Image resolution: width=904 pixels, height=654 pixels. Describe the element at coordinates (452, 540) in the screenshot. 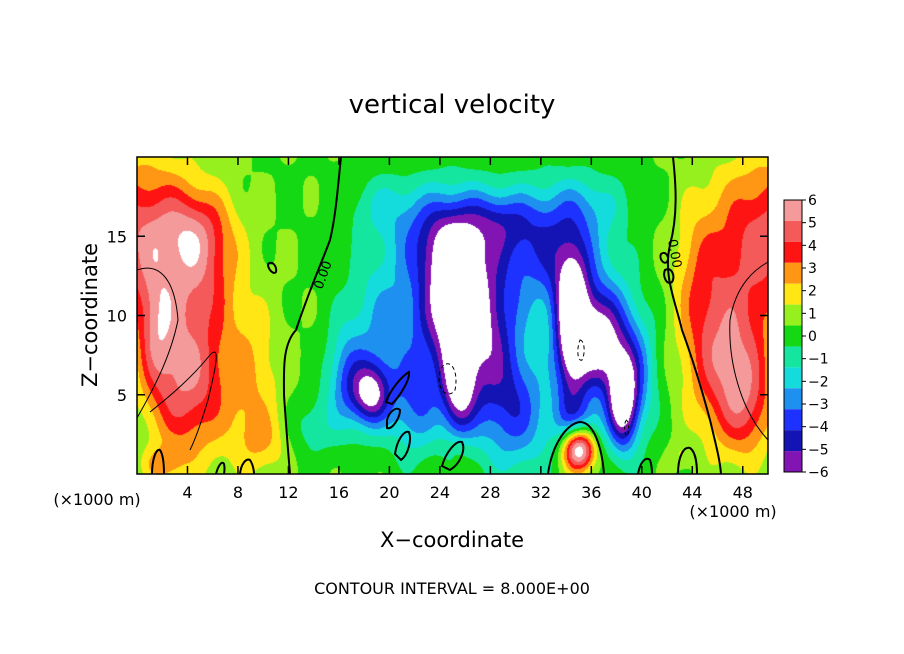

I see `x-axis-label: X−coordinate` at that location.